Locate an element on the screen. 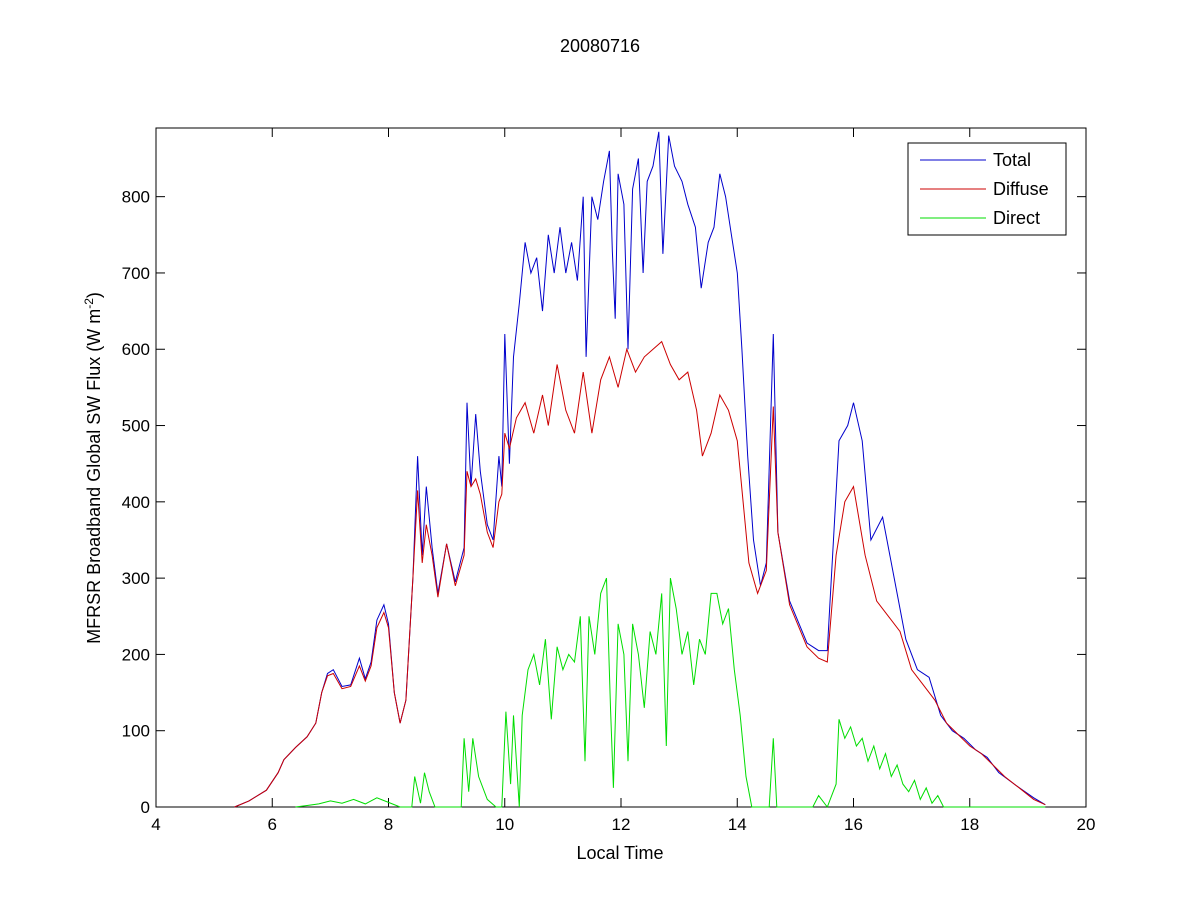 The image size is (1200, 900). y-tick-label: 400 is located at coordinates (136, 502).